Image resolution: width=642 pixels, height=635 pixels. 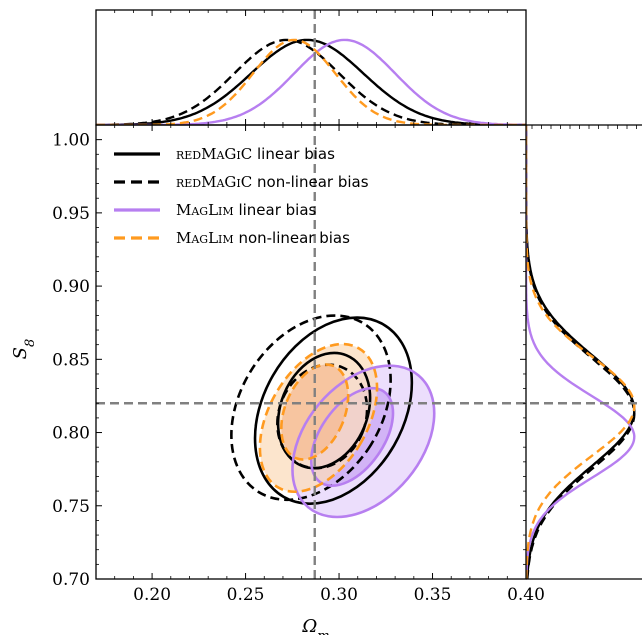 I want to click on legend-label-redmagic-non-linear-bias: redMaGiC non-linear bias, so click(x=272, y=182).